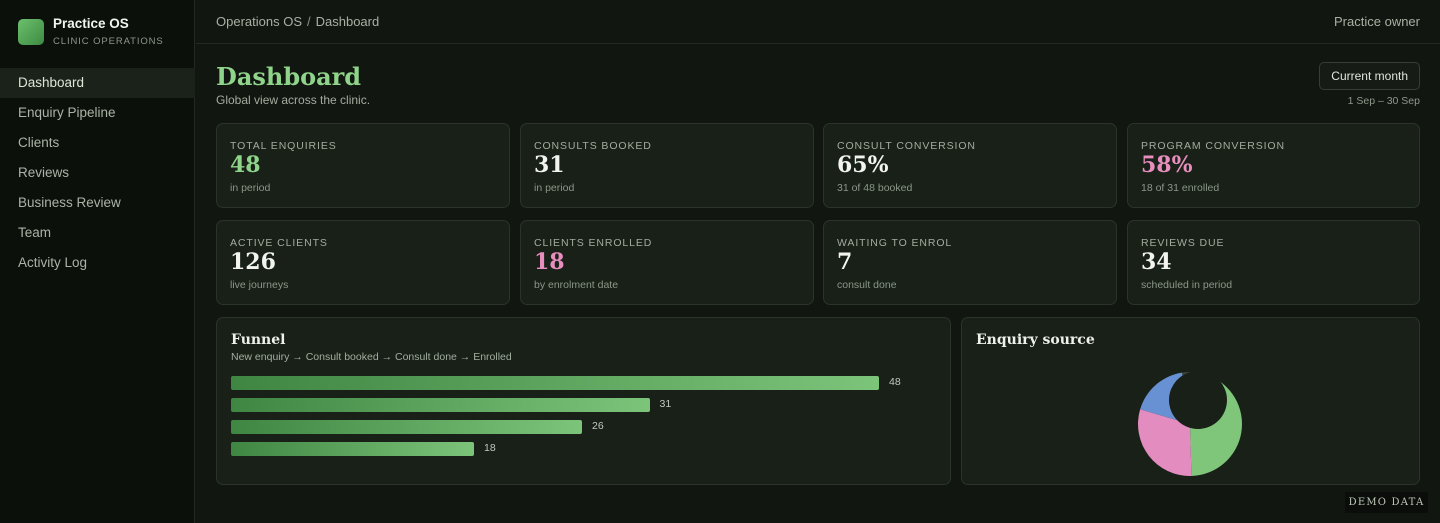  What do you see at coordinates (1167, 165) in the screenshot?
I see `kpi-value: 58%` at bounding box center [1167, 165].